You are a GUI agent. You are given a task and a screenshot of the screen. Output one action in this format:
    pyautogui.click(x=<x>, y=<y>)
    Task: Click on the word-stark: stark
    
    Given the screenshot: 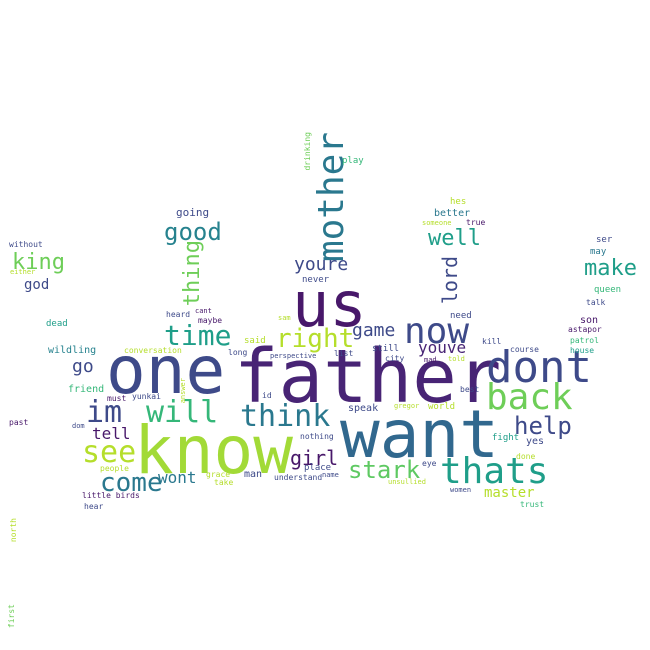 What is the action you would take?
    pyautogui.click(x=384, y=470)
    